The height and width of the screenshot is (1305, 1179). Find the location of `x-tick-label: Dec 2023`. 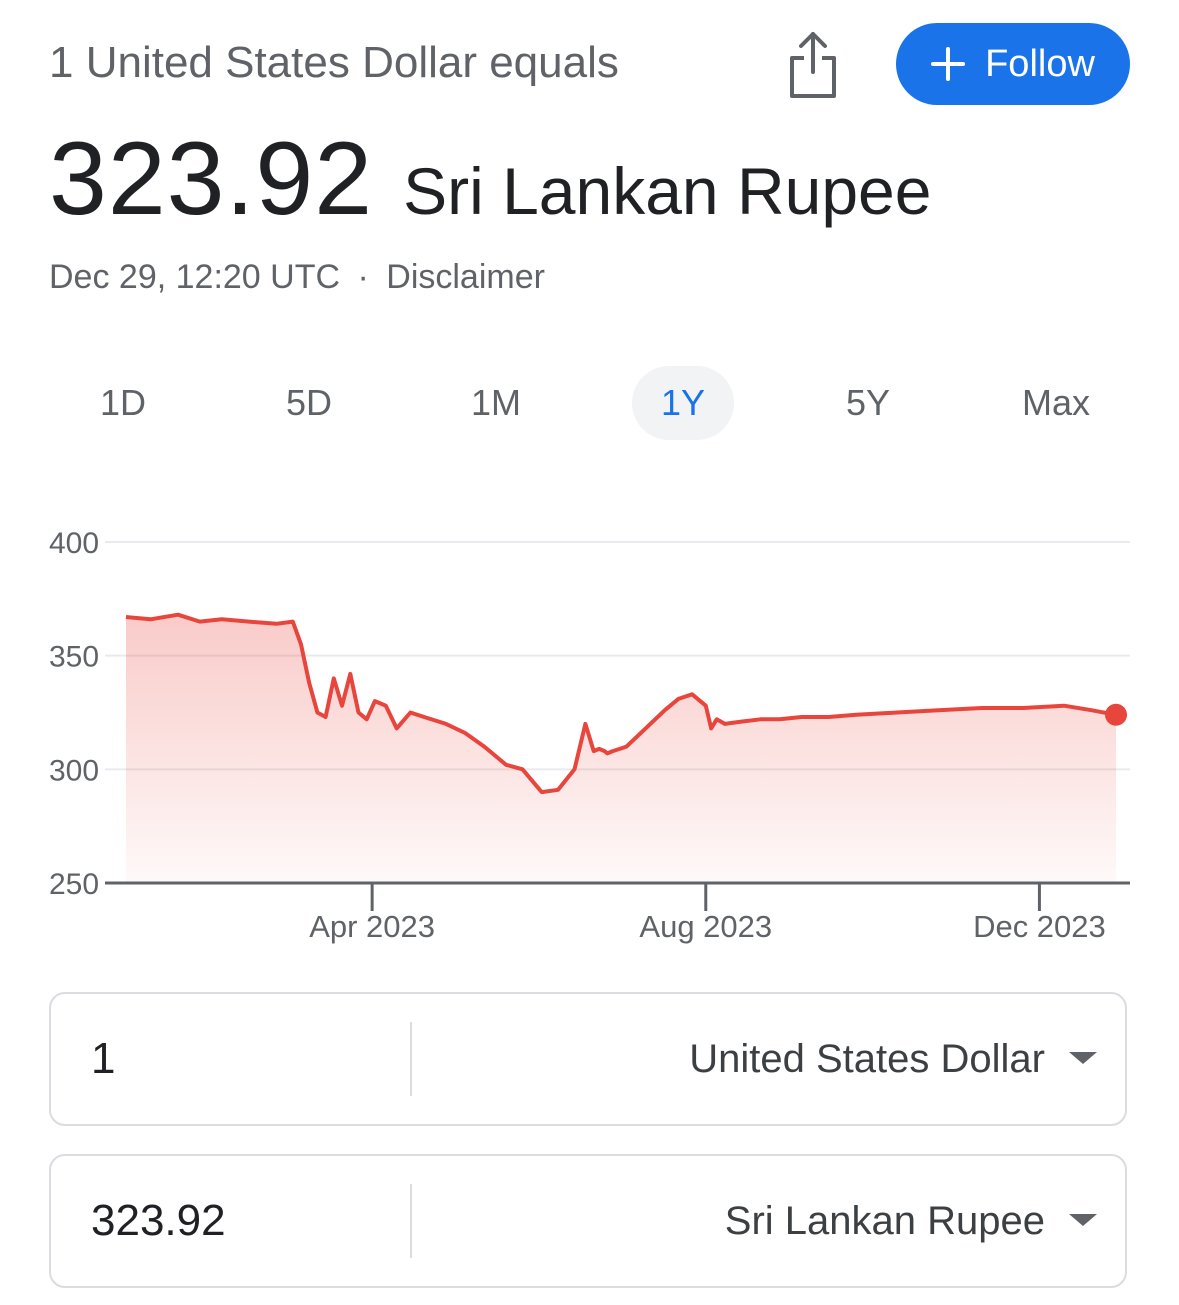

x-tick-label: Dec 2023 is located at coordinates (1039, 926).